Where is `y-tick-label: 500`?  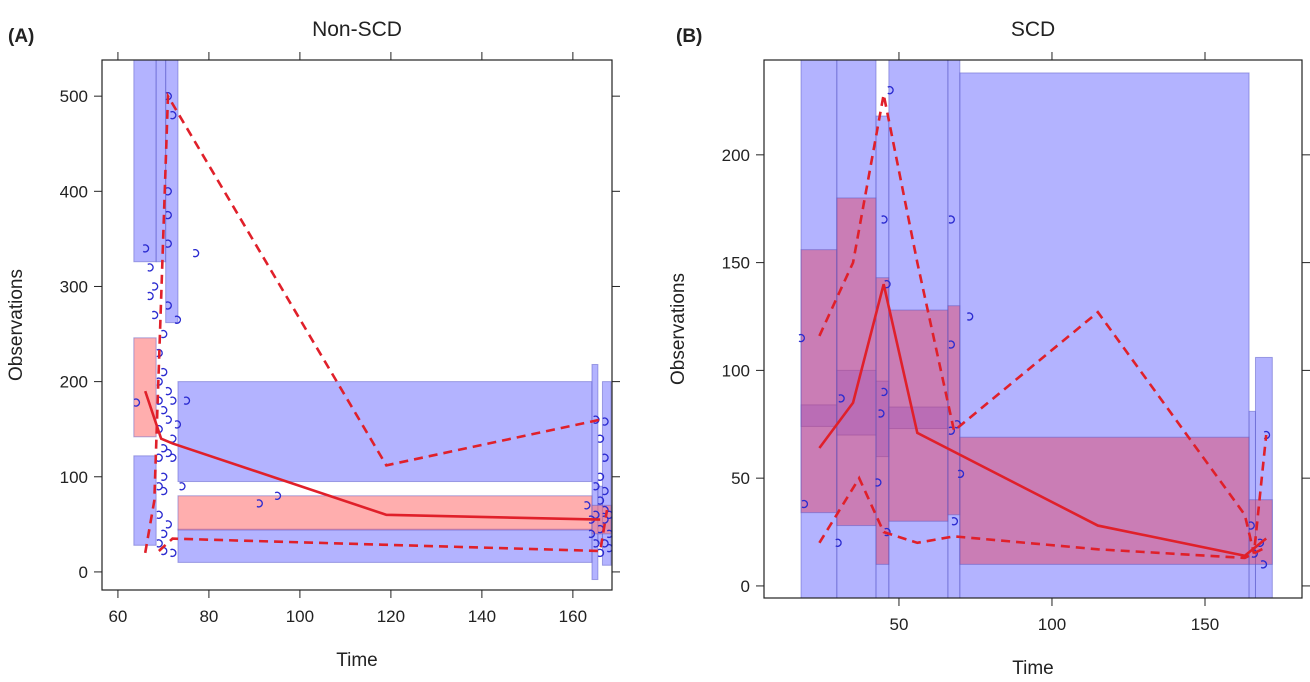
y-tick-label: 500 is located at coordinates (74, 96).